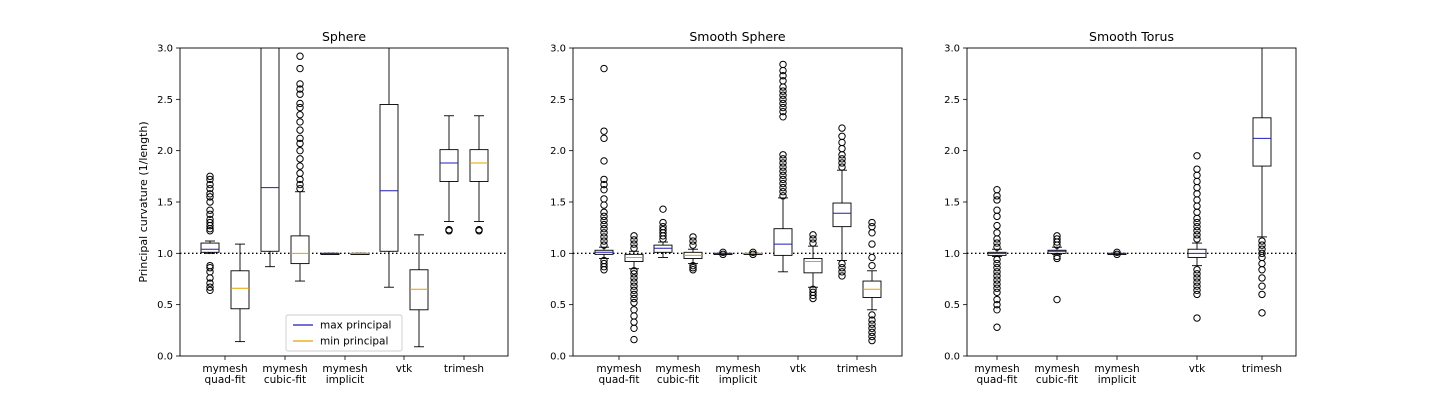  Describe the element at coordinates (952, 151) in the screenshot. I see `y-tick-label: 2.0` at that location.